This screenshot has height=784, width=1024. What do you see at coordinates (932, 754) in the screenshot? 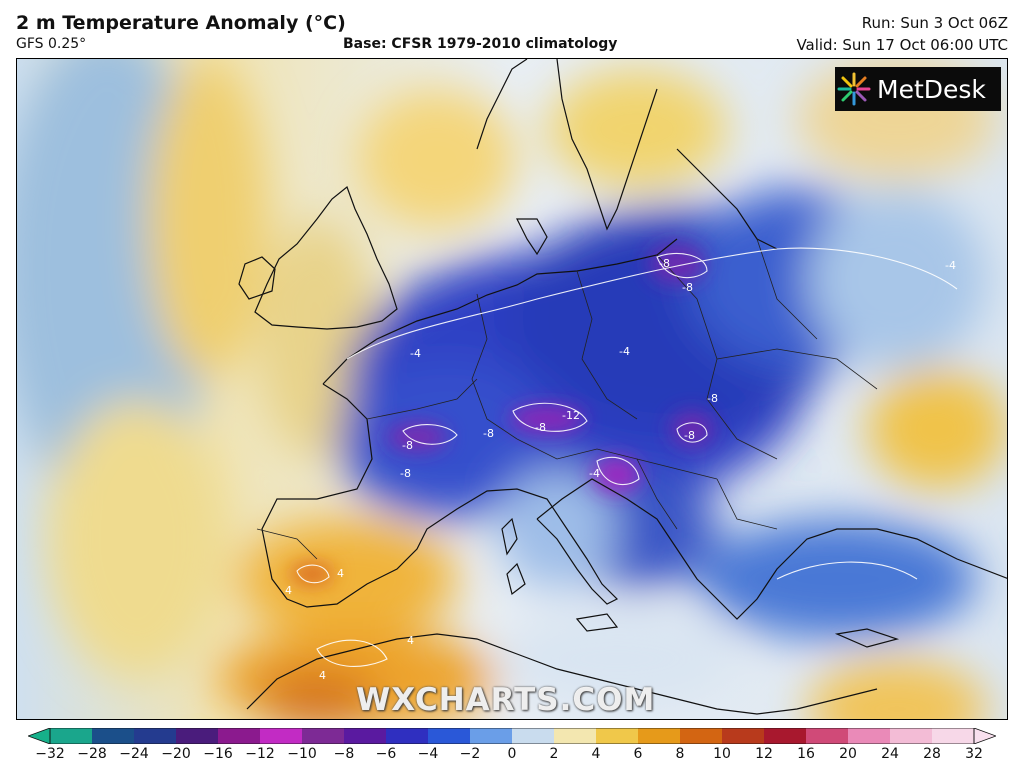
I see `colorbar-tick-label: 28` at bounding box center [932, 754].